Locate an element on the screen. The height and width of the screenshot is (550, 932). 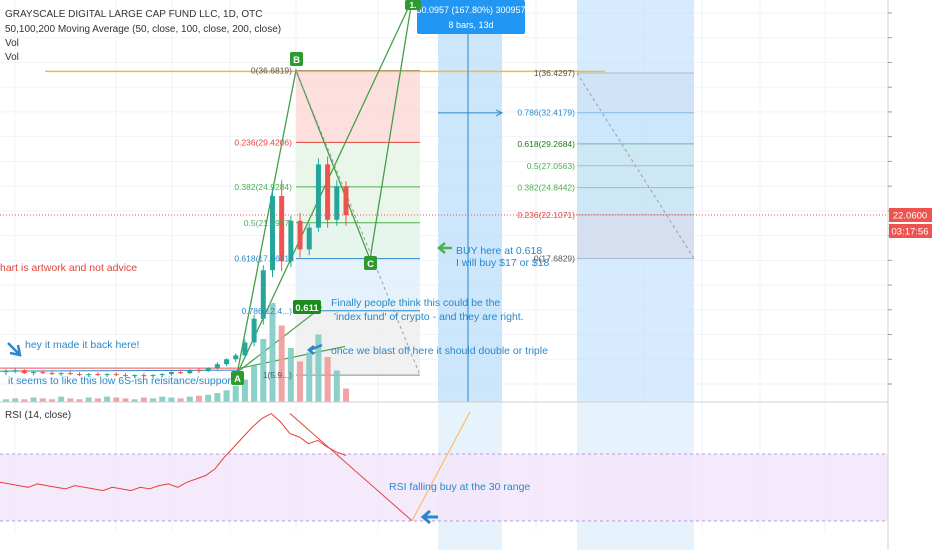
marker-top: 1. is located at coordinates (413, 5).